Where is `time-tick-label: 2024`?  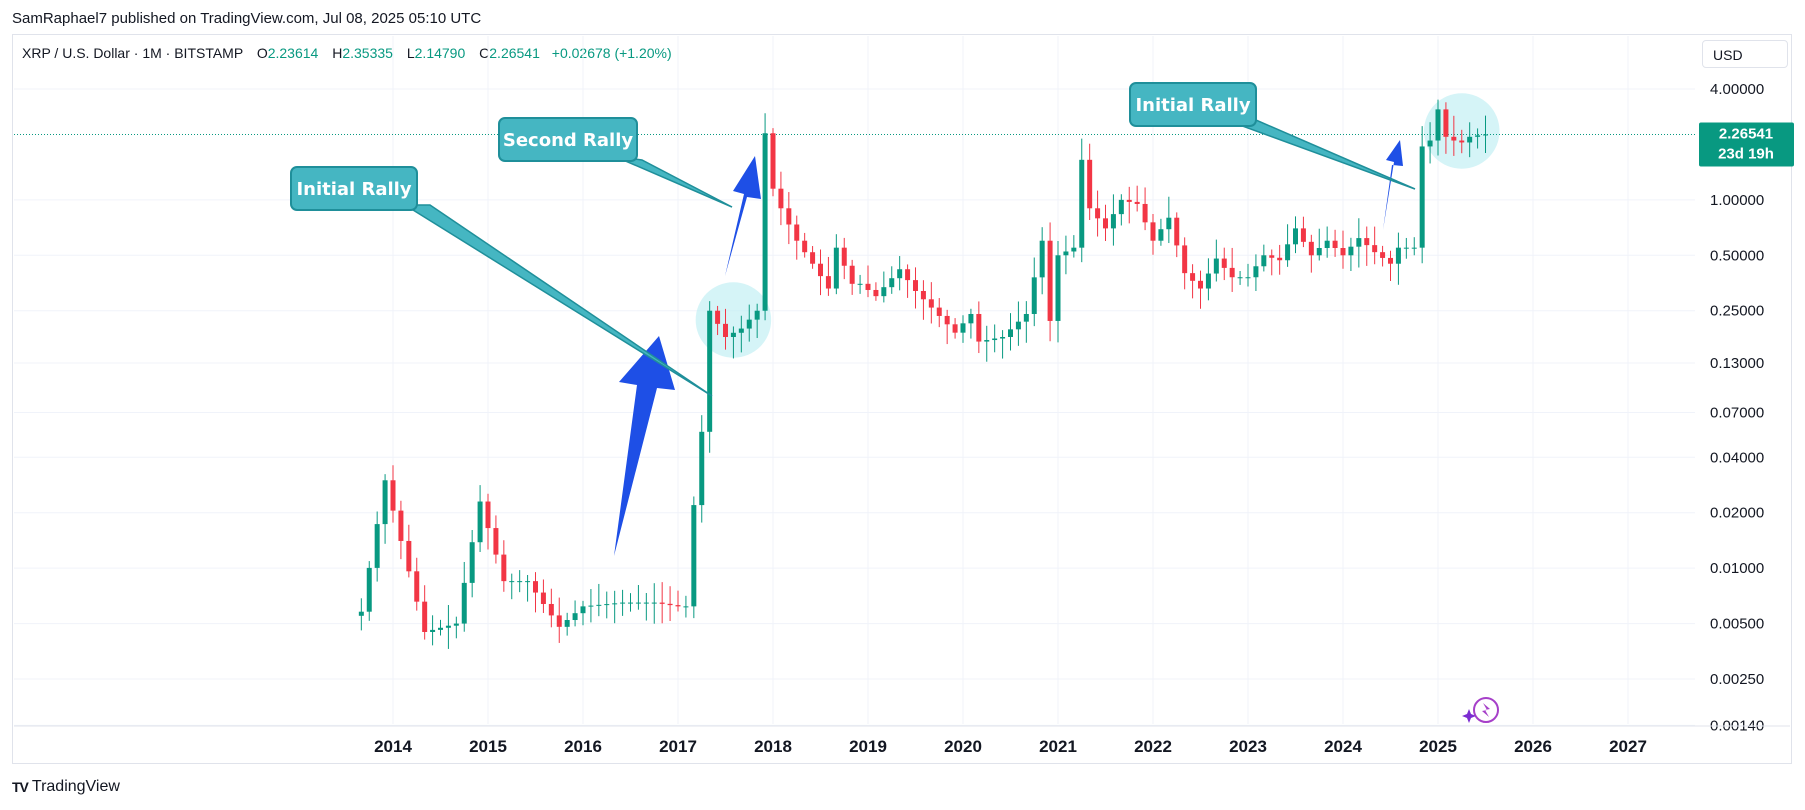
time-tick-label: 2024 is located at coordinates (1343, 746).